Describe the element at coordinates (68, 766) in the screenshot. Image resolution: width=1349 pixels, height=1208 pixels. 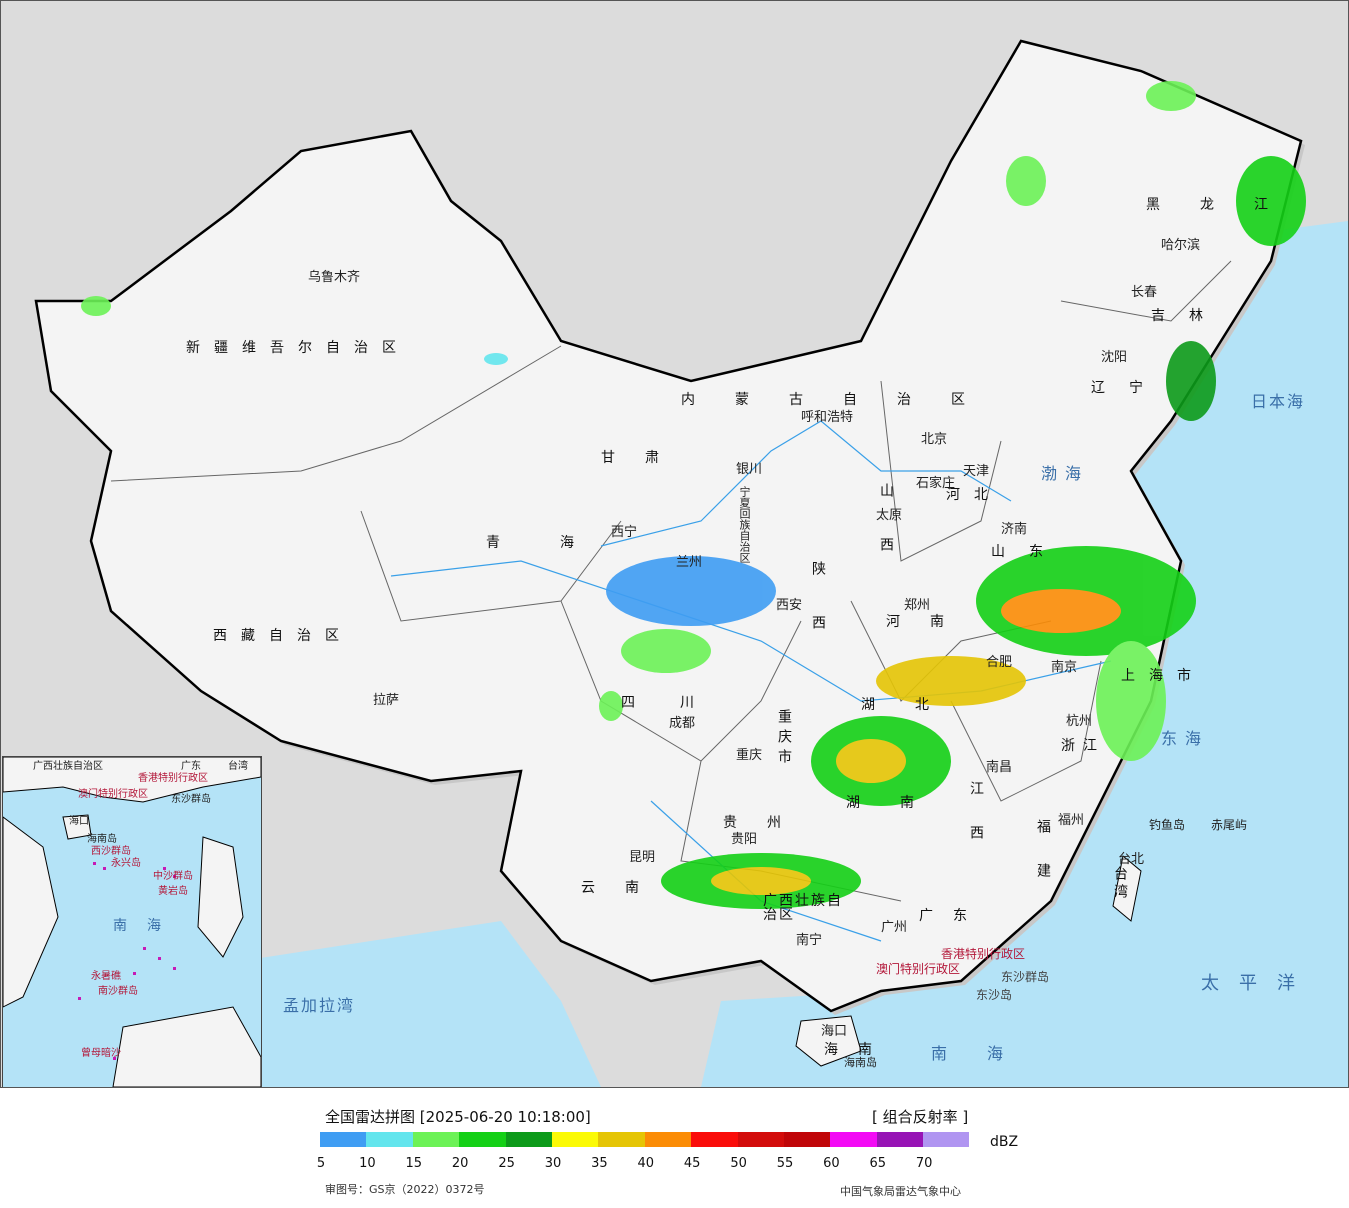
I see `inset-label-guangxi: 广西壮族自治区` at that location.